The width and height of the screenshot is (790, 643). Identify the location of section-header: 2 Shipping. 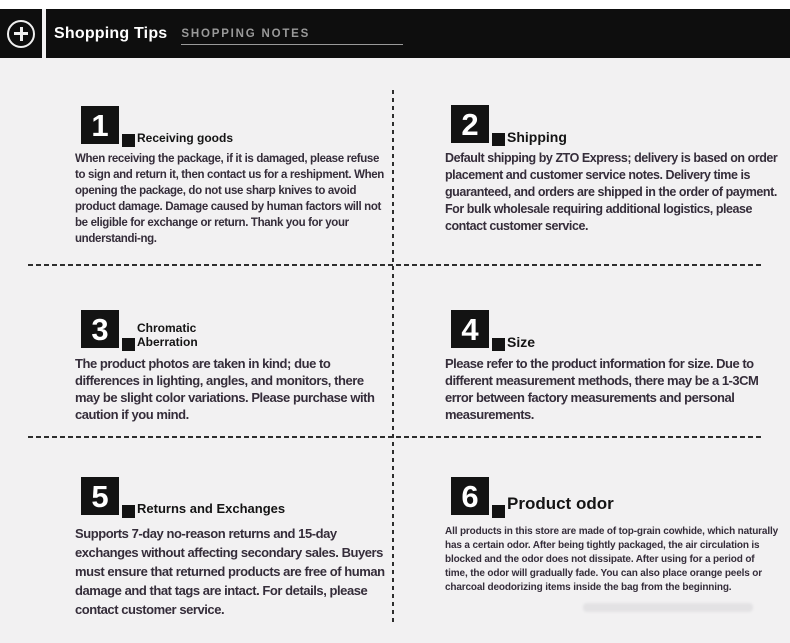
(612, 124).